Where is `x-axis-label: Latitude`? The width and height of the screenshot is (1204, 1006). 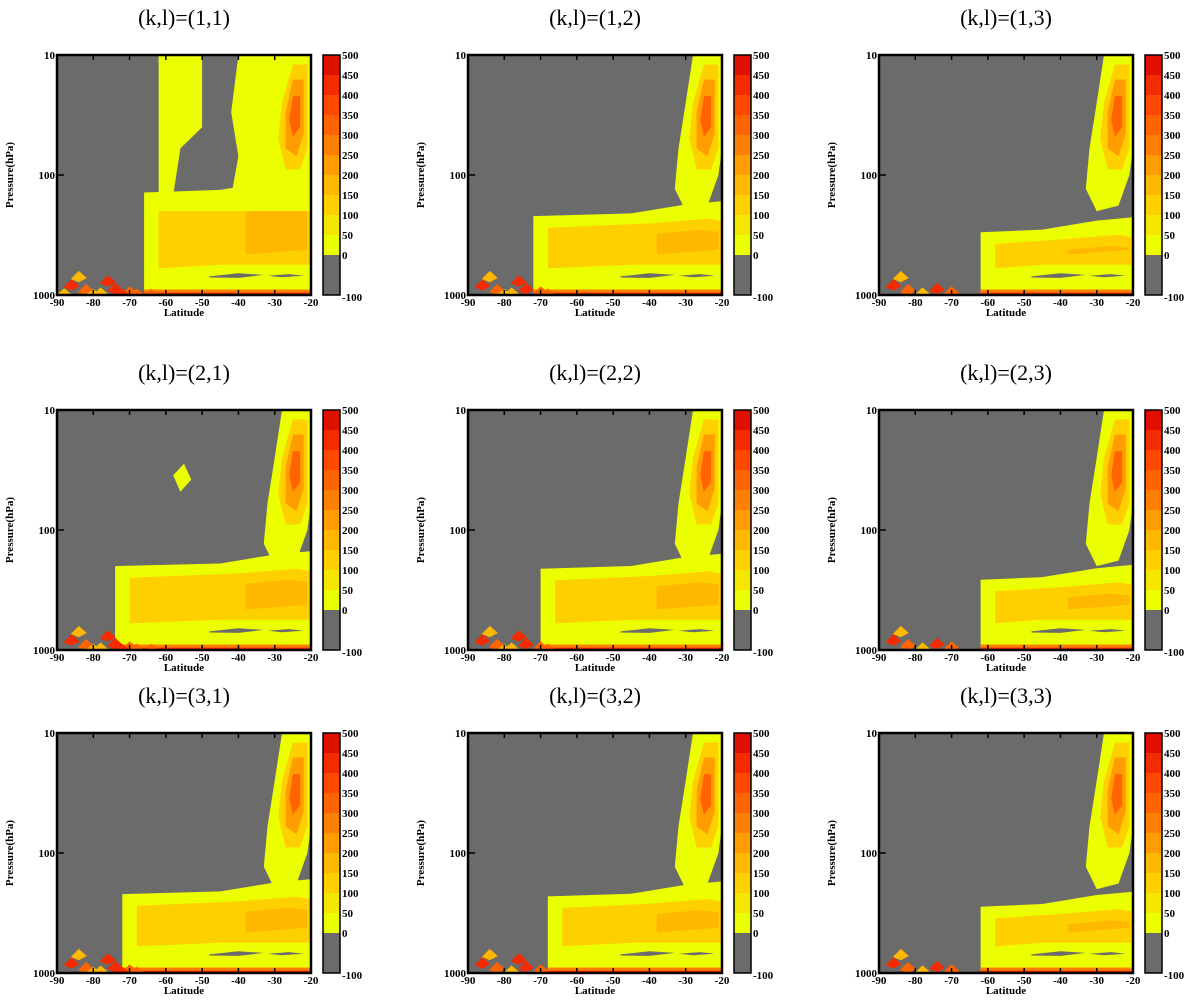 x-axis-label: Latitude is located at coordinates (595, 991).